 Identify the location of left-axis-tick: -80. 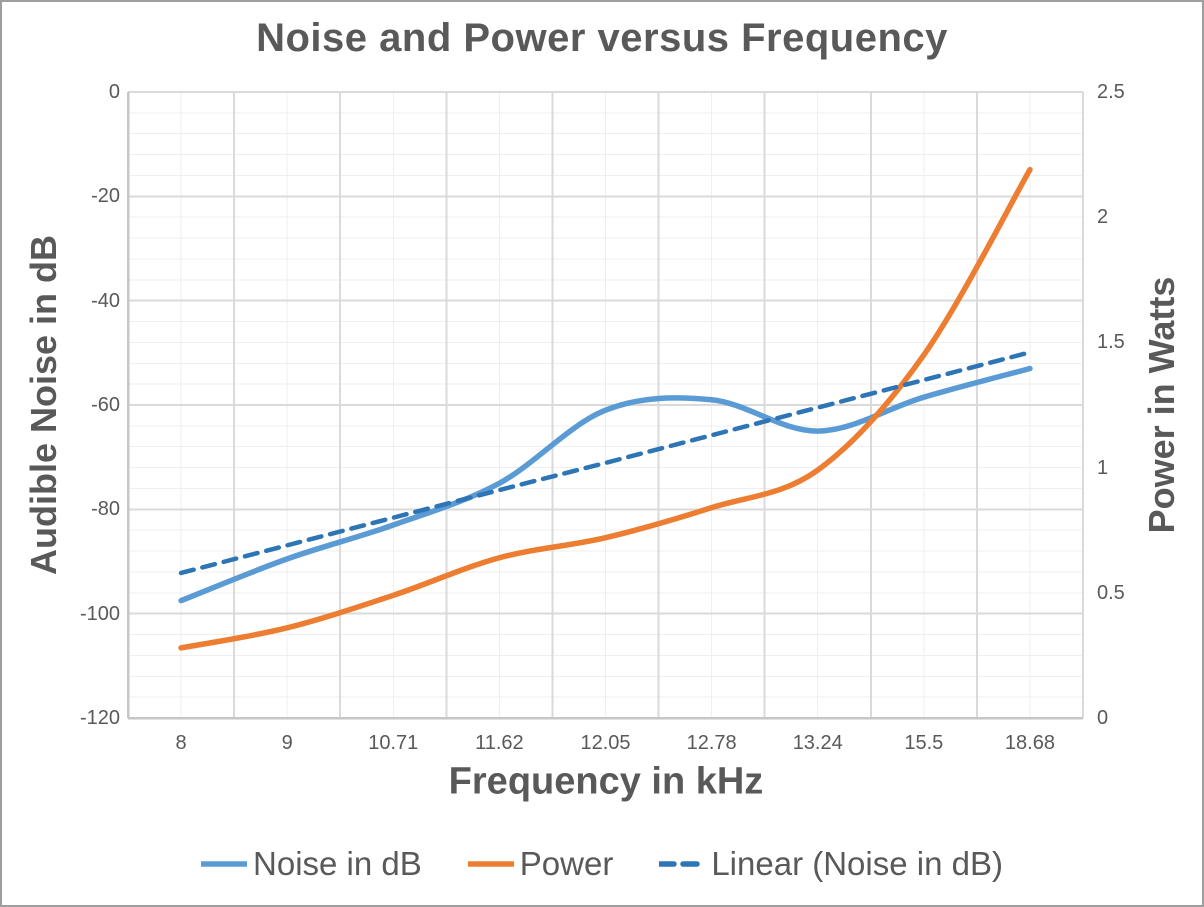
(105, 509).